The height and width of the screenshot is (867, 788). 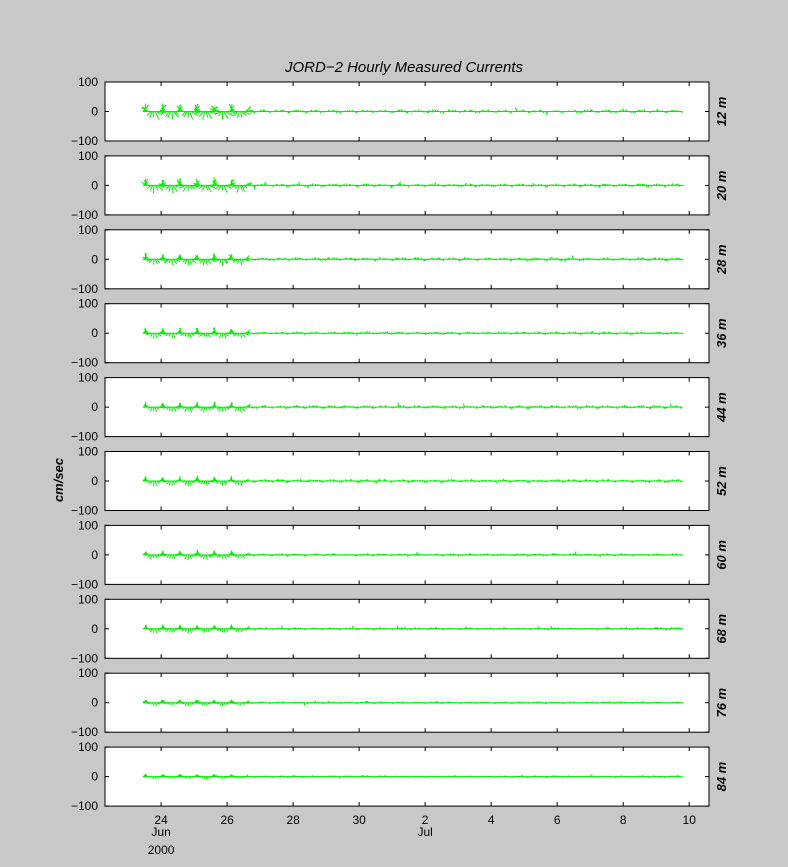 I want to click on y-tick-label: 100, so click(x=88, y=673).